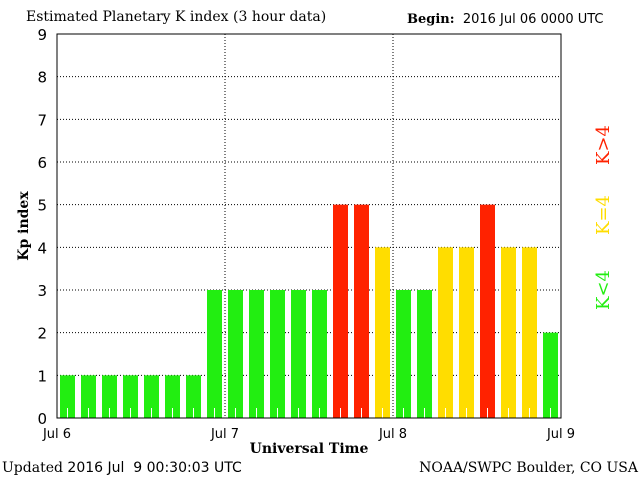 Image resolution: width=640 pixels, height=480 pixels. What do you see at coordinates (431, 19) in the screenshot?
I see `begin-label: Begin:` at bounding box center [431, 19].